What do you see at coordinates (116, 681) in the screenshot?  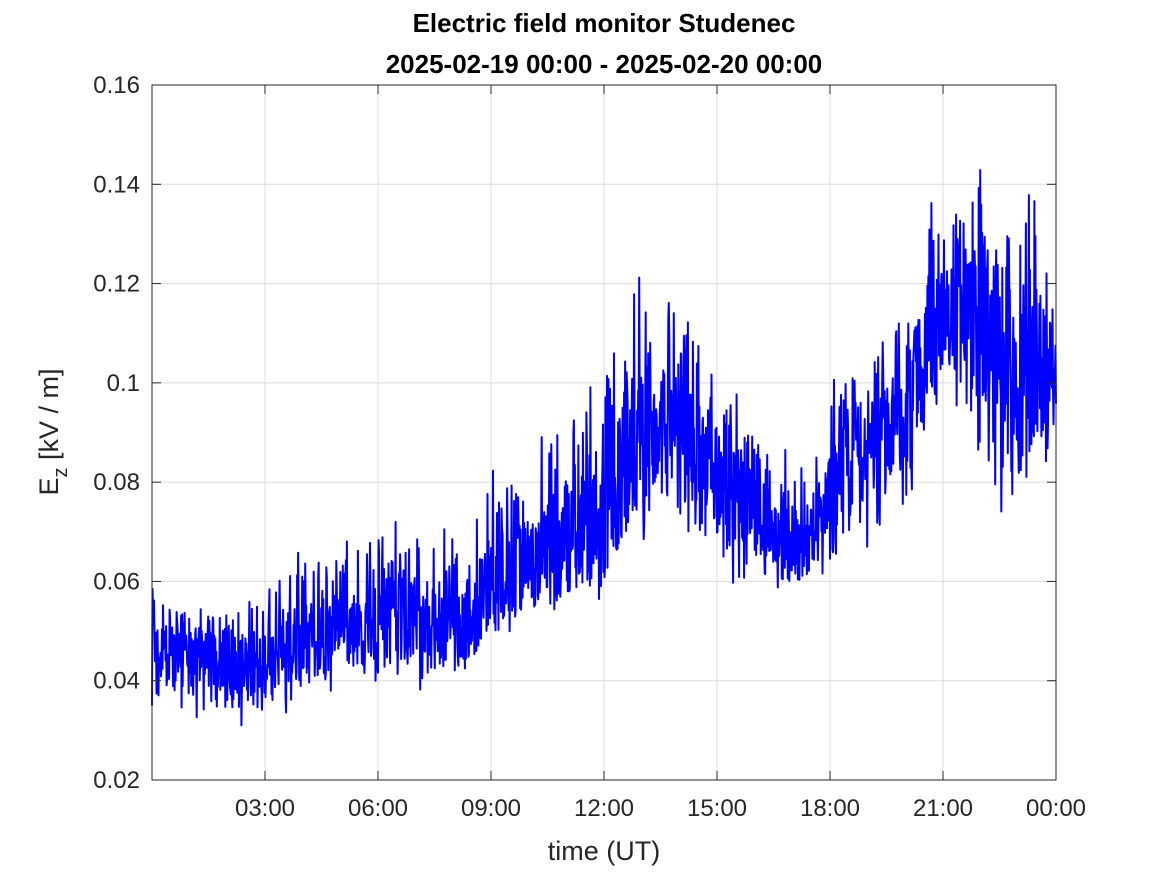 I see `y-tick-label: 0.04` at bounding box center [116, 681].